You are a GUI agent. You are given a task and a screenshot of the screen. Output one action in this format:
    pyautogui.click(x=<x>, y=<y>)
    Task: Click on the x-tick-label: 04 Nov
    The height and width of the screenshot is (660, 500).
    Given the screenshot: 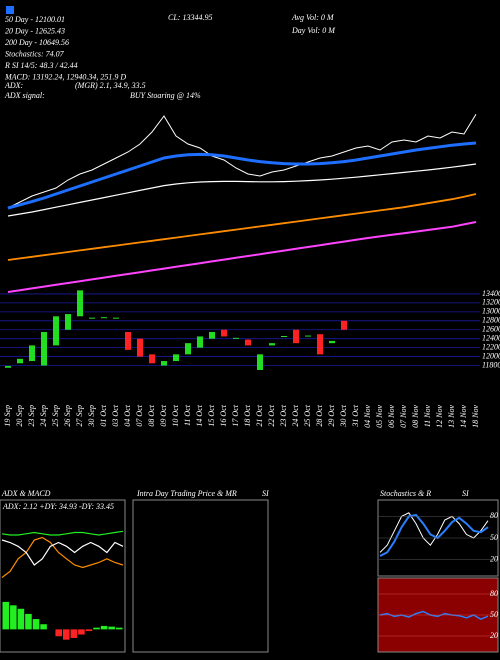 What is the action you would take?
    pyautogui.click(x=367, y=416)
    